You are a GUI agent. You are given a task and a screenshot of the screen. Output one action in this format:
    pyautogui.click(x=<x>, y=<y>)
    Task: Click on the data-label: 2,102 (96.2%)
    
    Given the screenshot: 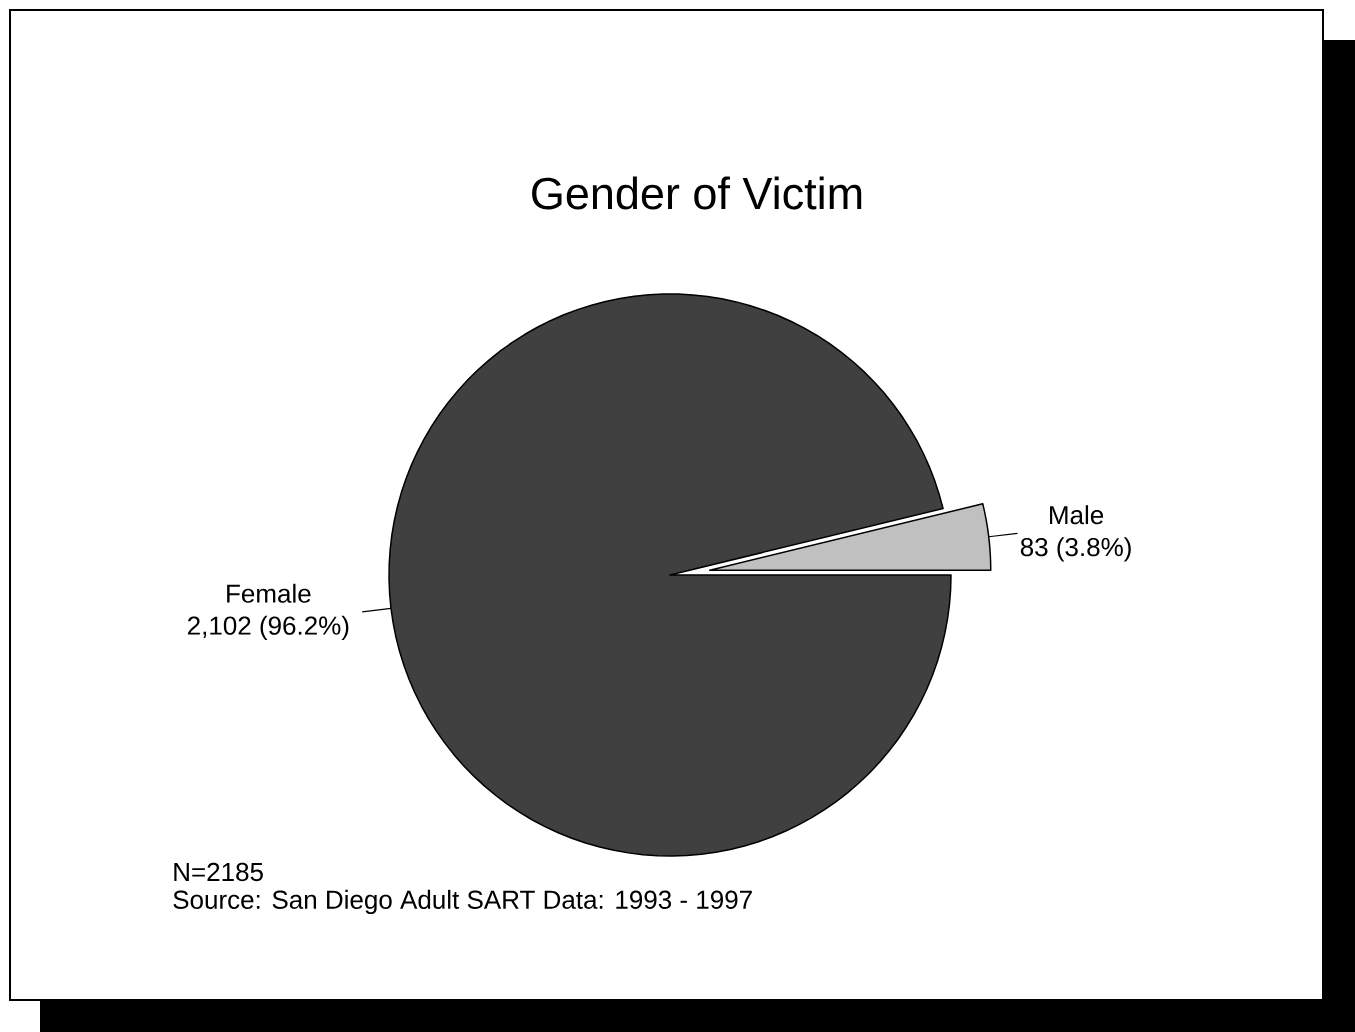 What is the action you would take?
    pyautogui.click(x=268, y=627)
    